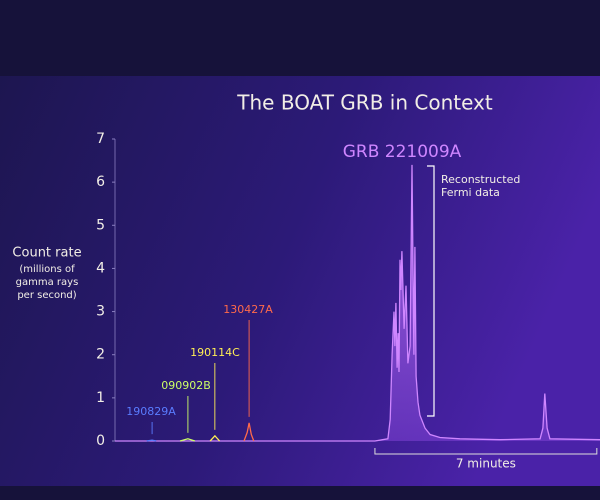 The height and width of the screenshot is (500, 600). I want to click on series-label: 130427A, so click(248, 309).